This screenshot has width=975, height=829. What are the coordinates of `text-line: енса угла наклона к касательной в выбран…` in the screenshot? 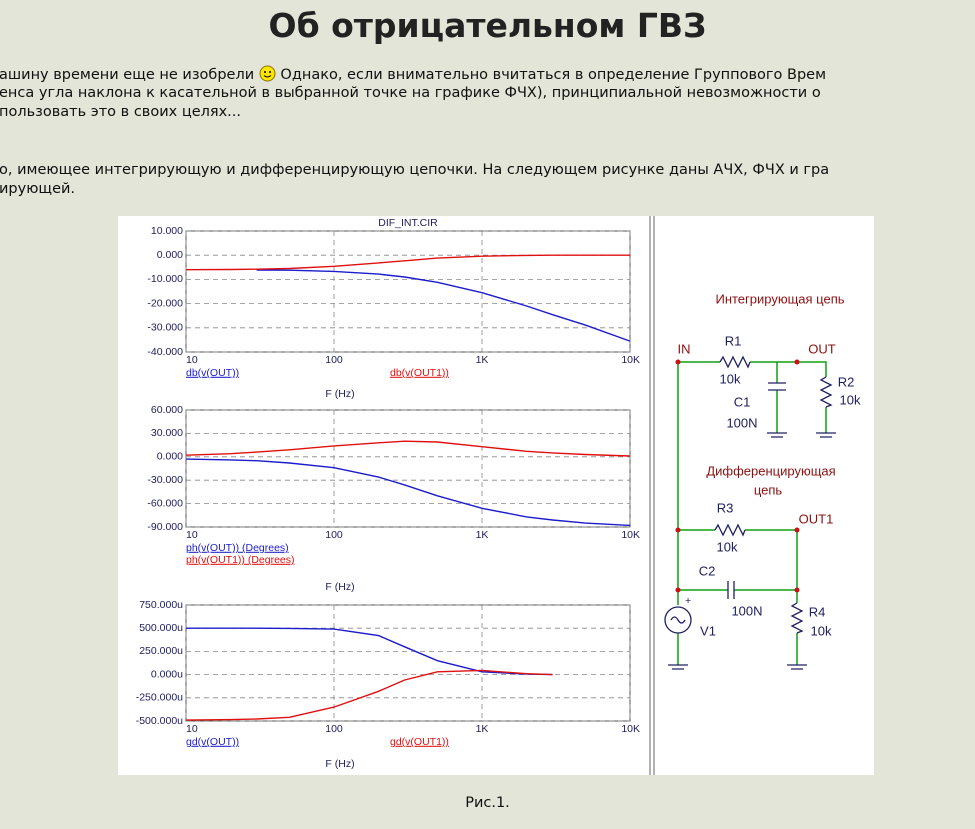 It's located at (410, 93).